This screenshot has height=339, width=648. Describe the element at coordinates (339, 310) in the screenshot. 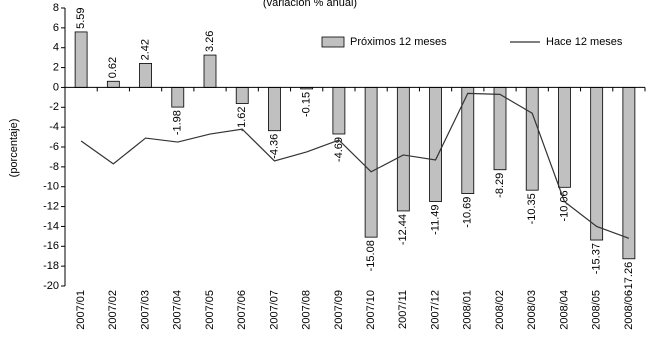

I see `x-tick-label: 2007/09` at that location.